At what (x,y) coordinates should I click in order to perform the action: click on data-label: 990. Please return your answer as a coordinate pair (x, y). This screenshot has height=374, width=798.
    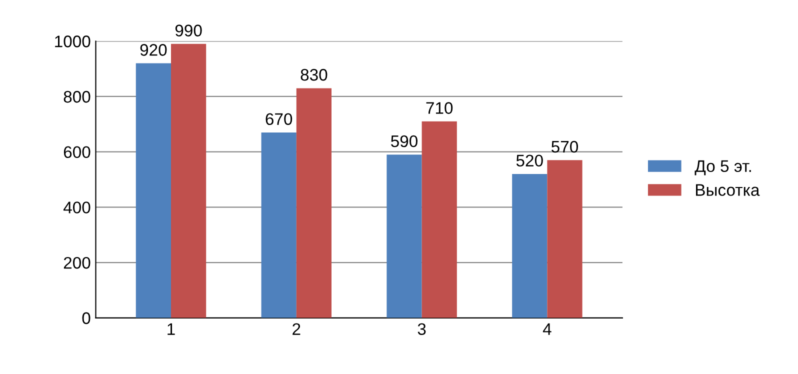
    Looking at the image, I should click on (188, 30).